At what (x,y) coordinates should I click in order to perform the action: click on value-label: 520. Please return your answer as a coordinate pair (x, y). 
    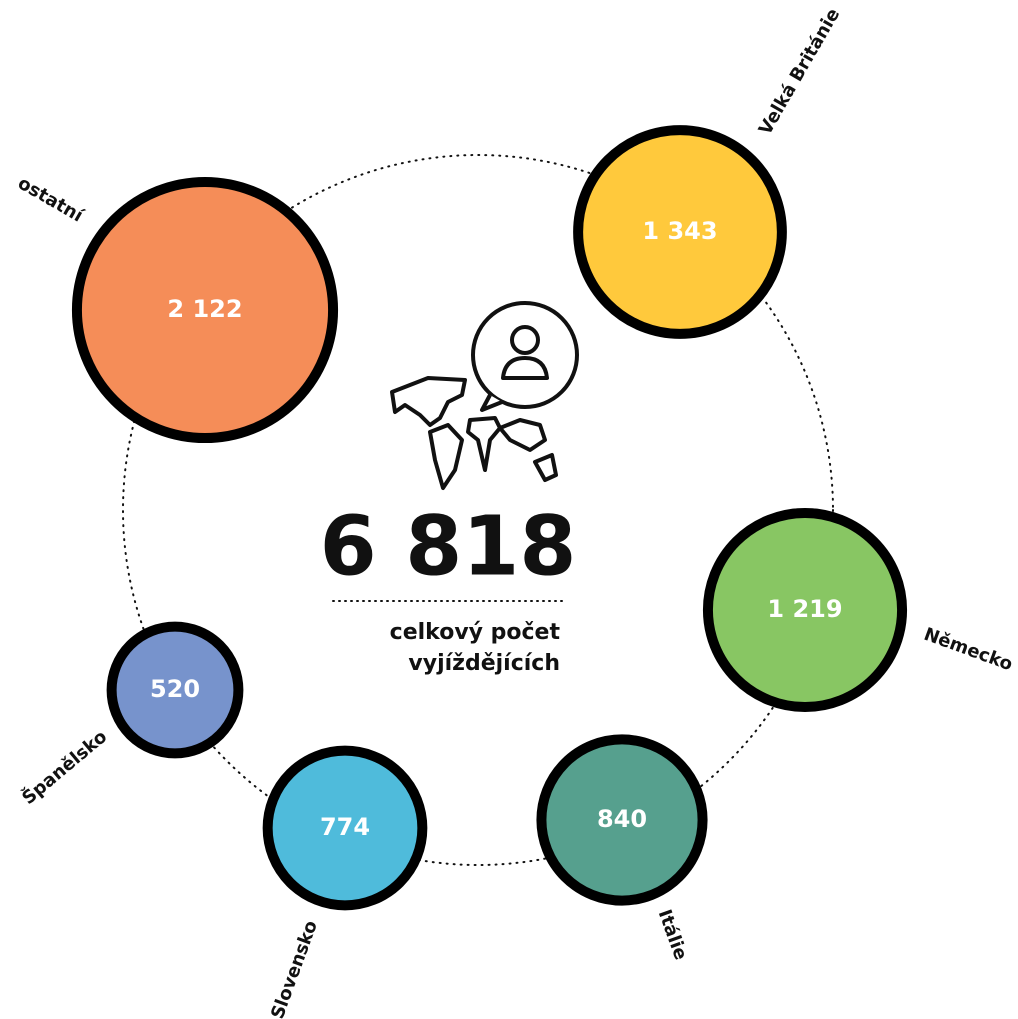
    Looking at the image, I should click on (175, 689).